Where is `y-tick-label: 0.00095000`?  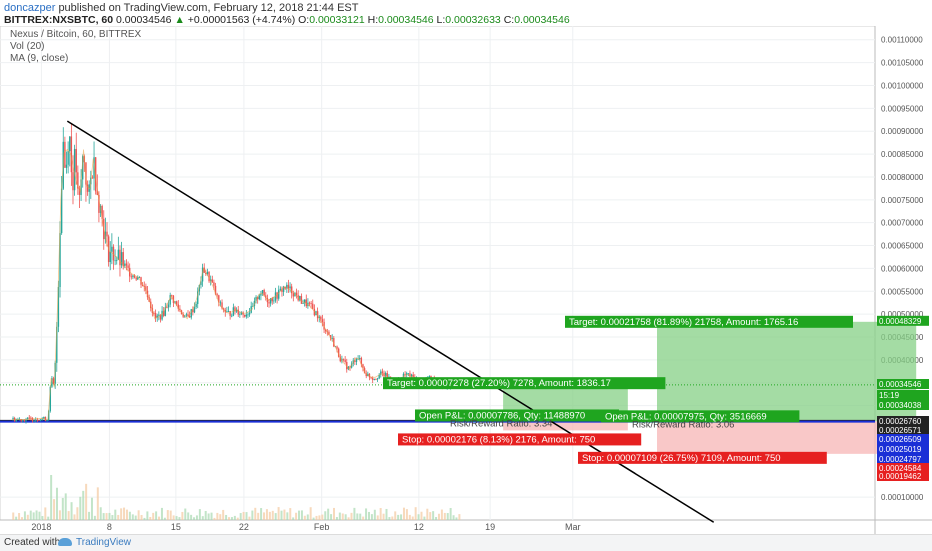
y-tick-label: 0.00095000 is located at coordinates (902, 108).